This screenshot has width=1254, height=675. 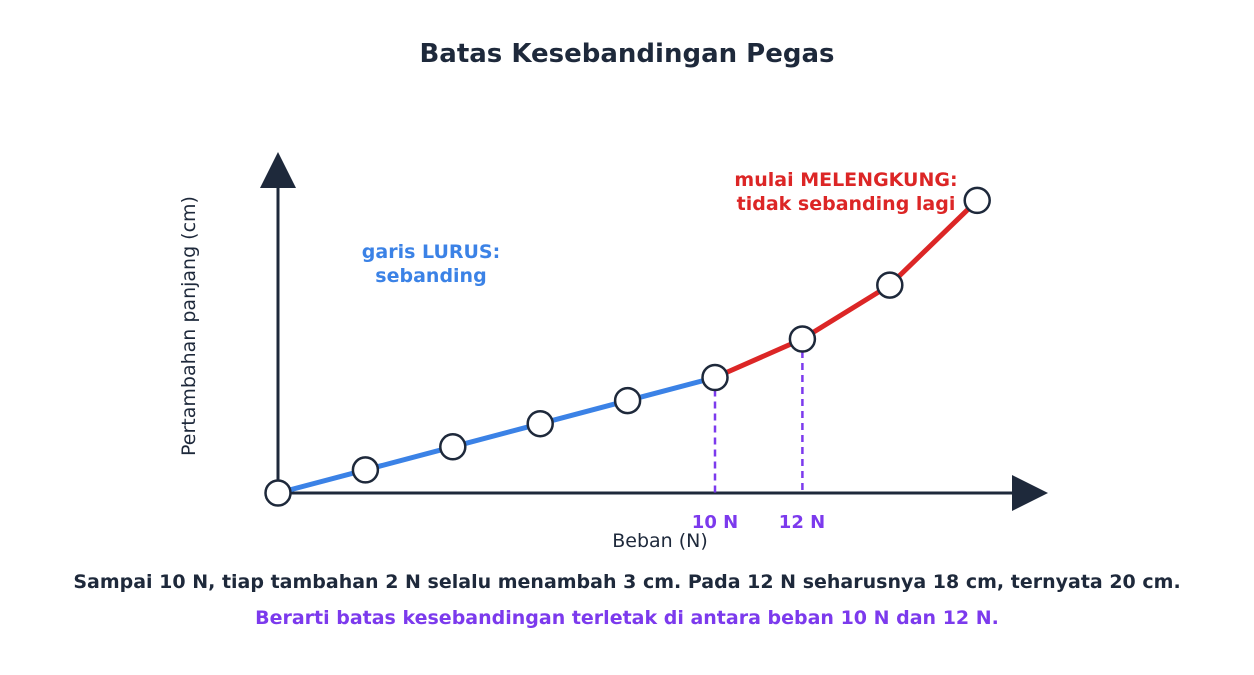 I want to click on linear-annotation-line1: garis LURUS:, so click(x=431, y=252).